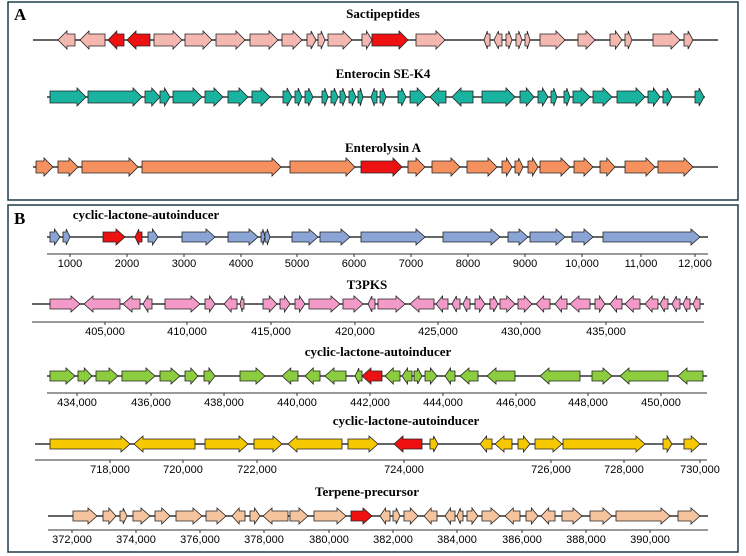 The image size is (746, 556). Describe the element at coordinates (105, 332) in the screenshot. I see `tick-label: 405,000` at that location.